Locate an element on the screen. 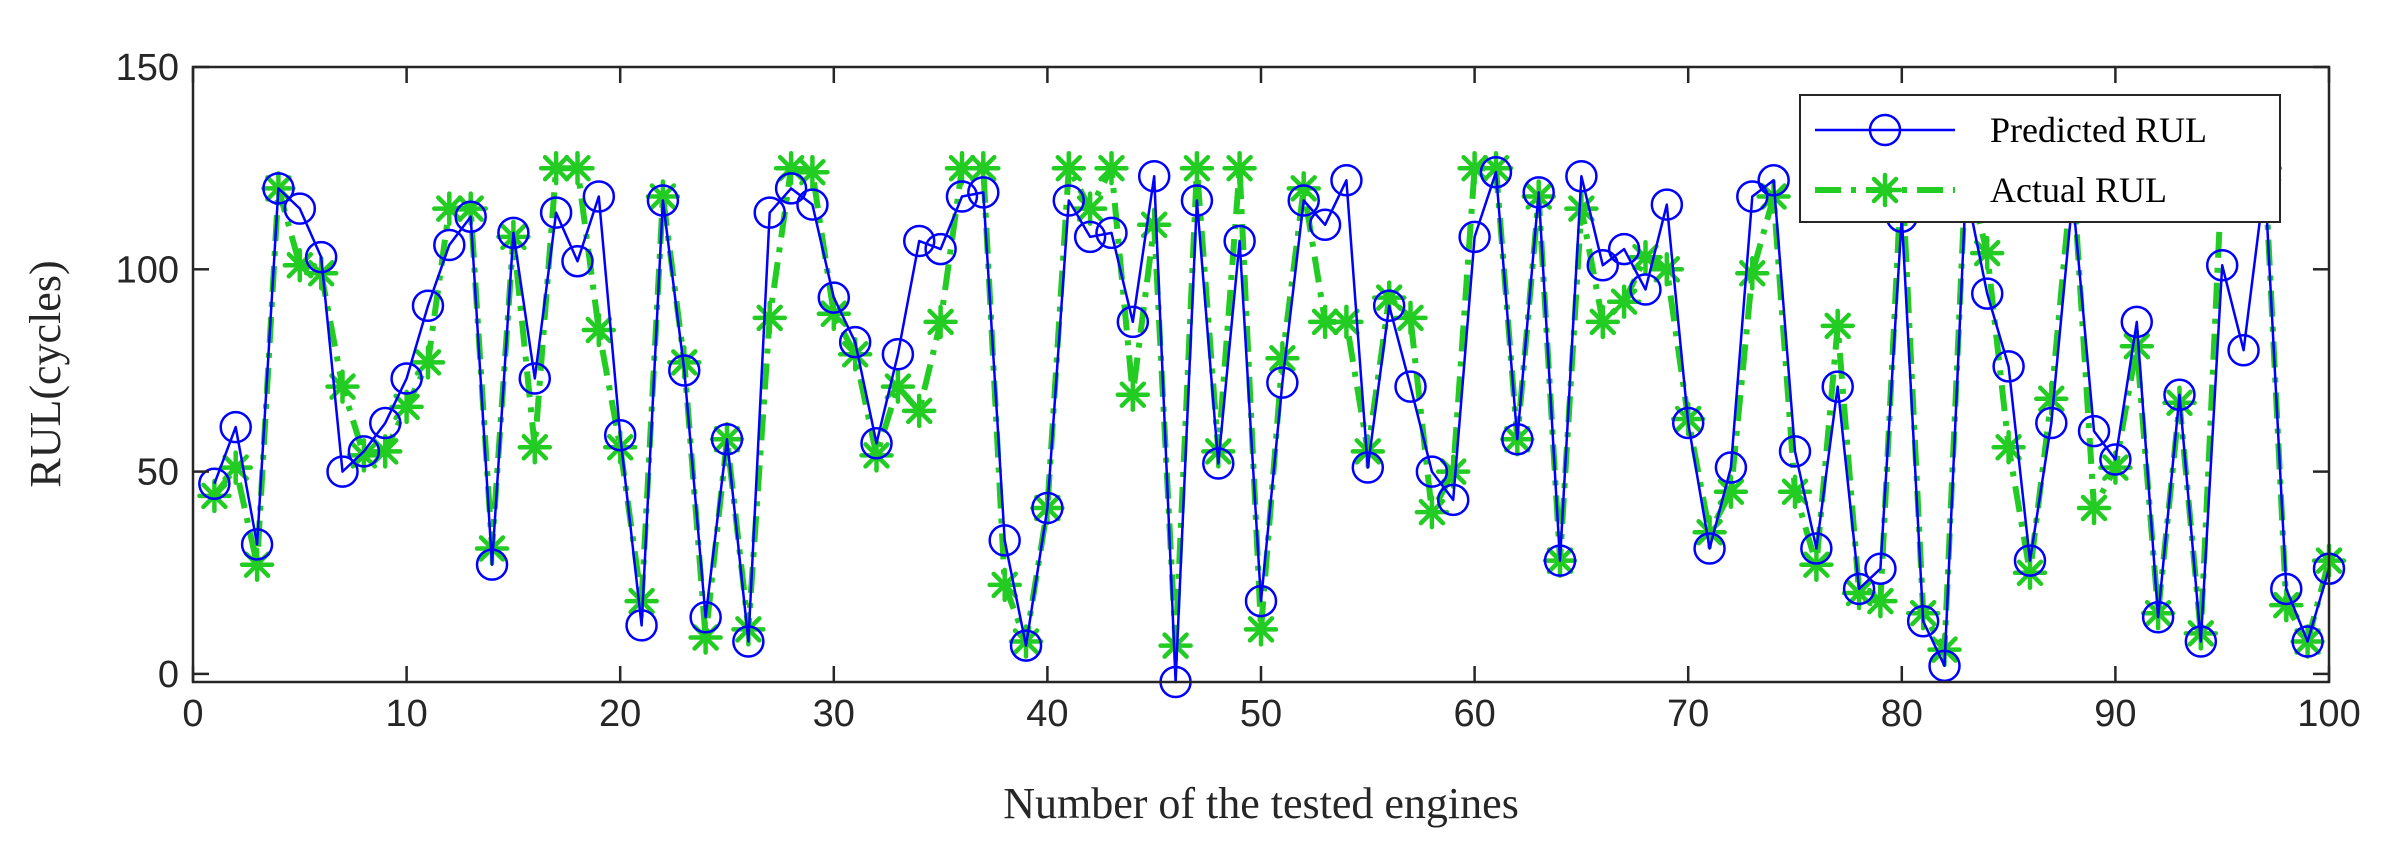  y-tick-label: 150 is located at coordinates (147, 68).